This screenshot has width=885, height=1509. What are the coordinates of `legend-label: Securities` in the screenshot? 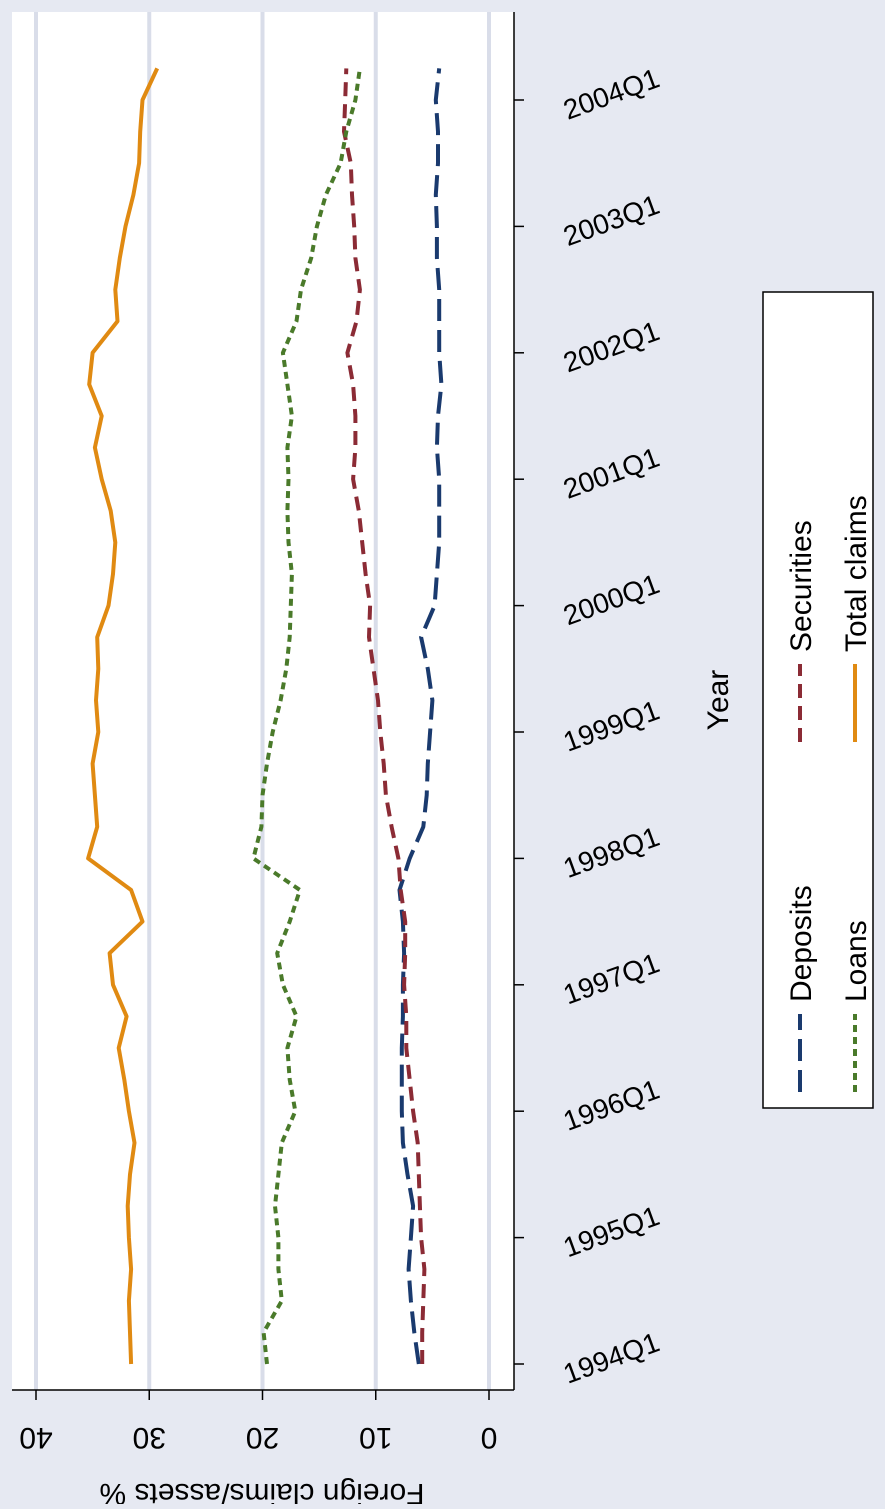 It's located at (801, 586).